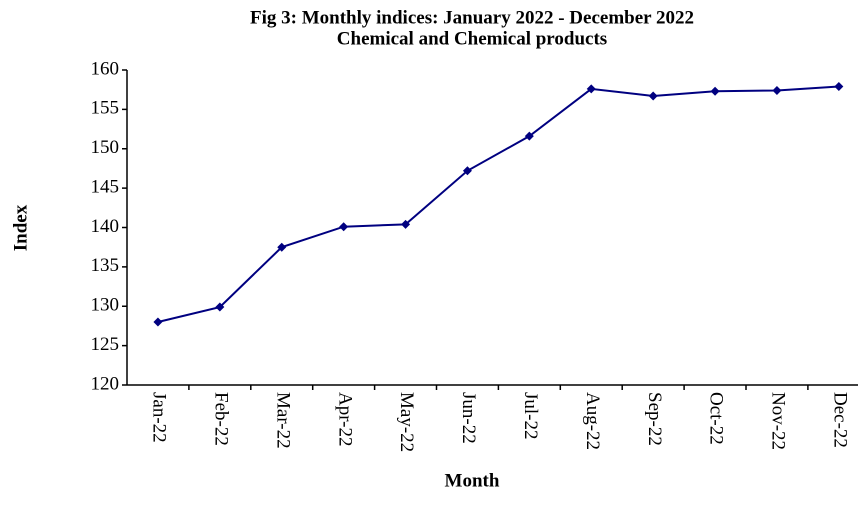 This screenshot has height=520, width=859. What do you see at coordinates (159, 417) in the screenshot?
I see `x-tick-label: Jan-22` at bounding box center [159, 417].